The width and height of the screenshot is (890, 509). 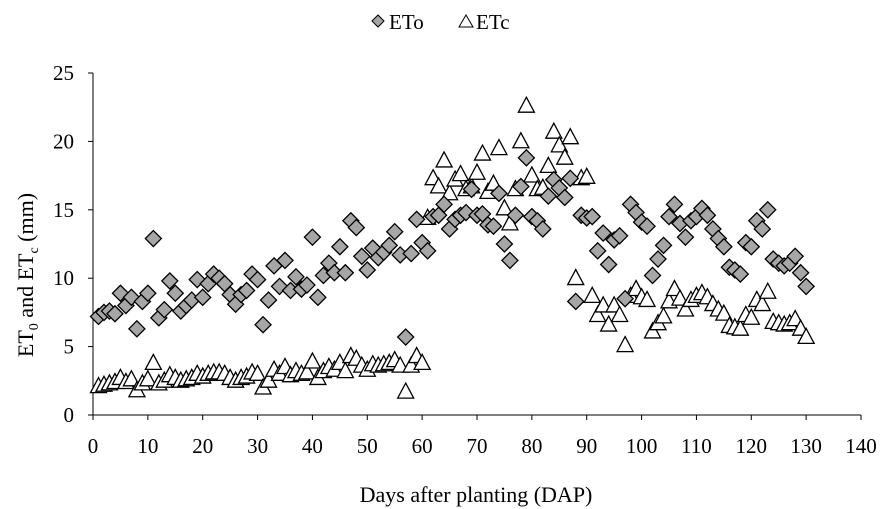 What do you see at coordinates (34, 250) in the screenshot?
I see `y-axis-label-sub-2: c` at bounding box center [34, 250].